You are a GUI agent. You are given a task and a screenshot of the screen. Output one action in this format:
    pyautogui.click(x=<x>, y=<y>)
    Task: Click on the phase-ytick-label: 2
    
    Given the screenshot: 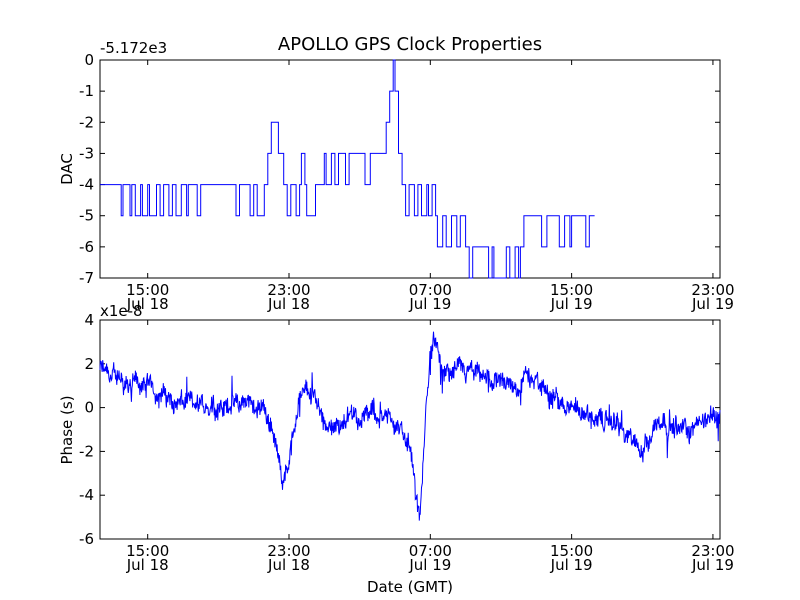 What is the action you would take?
    pyautogui.click(x=89, y=364)
    